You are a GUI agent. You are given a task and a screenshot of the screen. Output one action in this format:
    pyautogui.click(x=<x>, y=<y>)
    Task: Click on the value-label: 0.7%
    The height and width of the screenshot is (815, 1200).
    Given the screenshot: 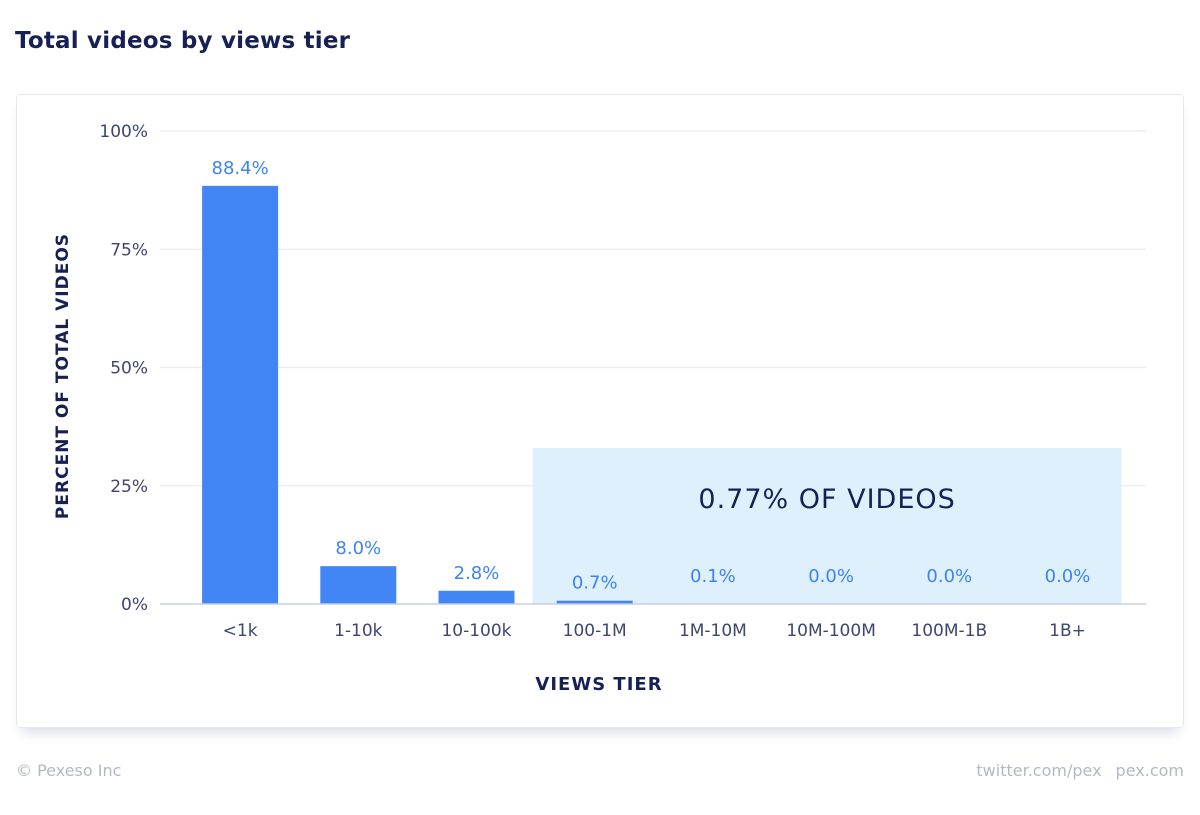 What is the action you would take?
    pyautogui.click(x=595, y=583)
    